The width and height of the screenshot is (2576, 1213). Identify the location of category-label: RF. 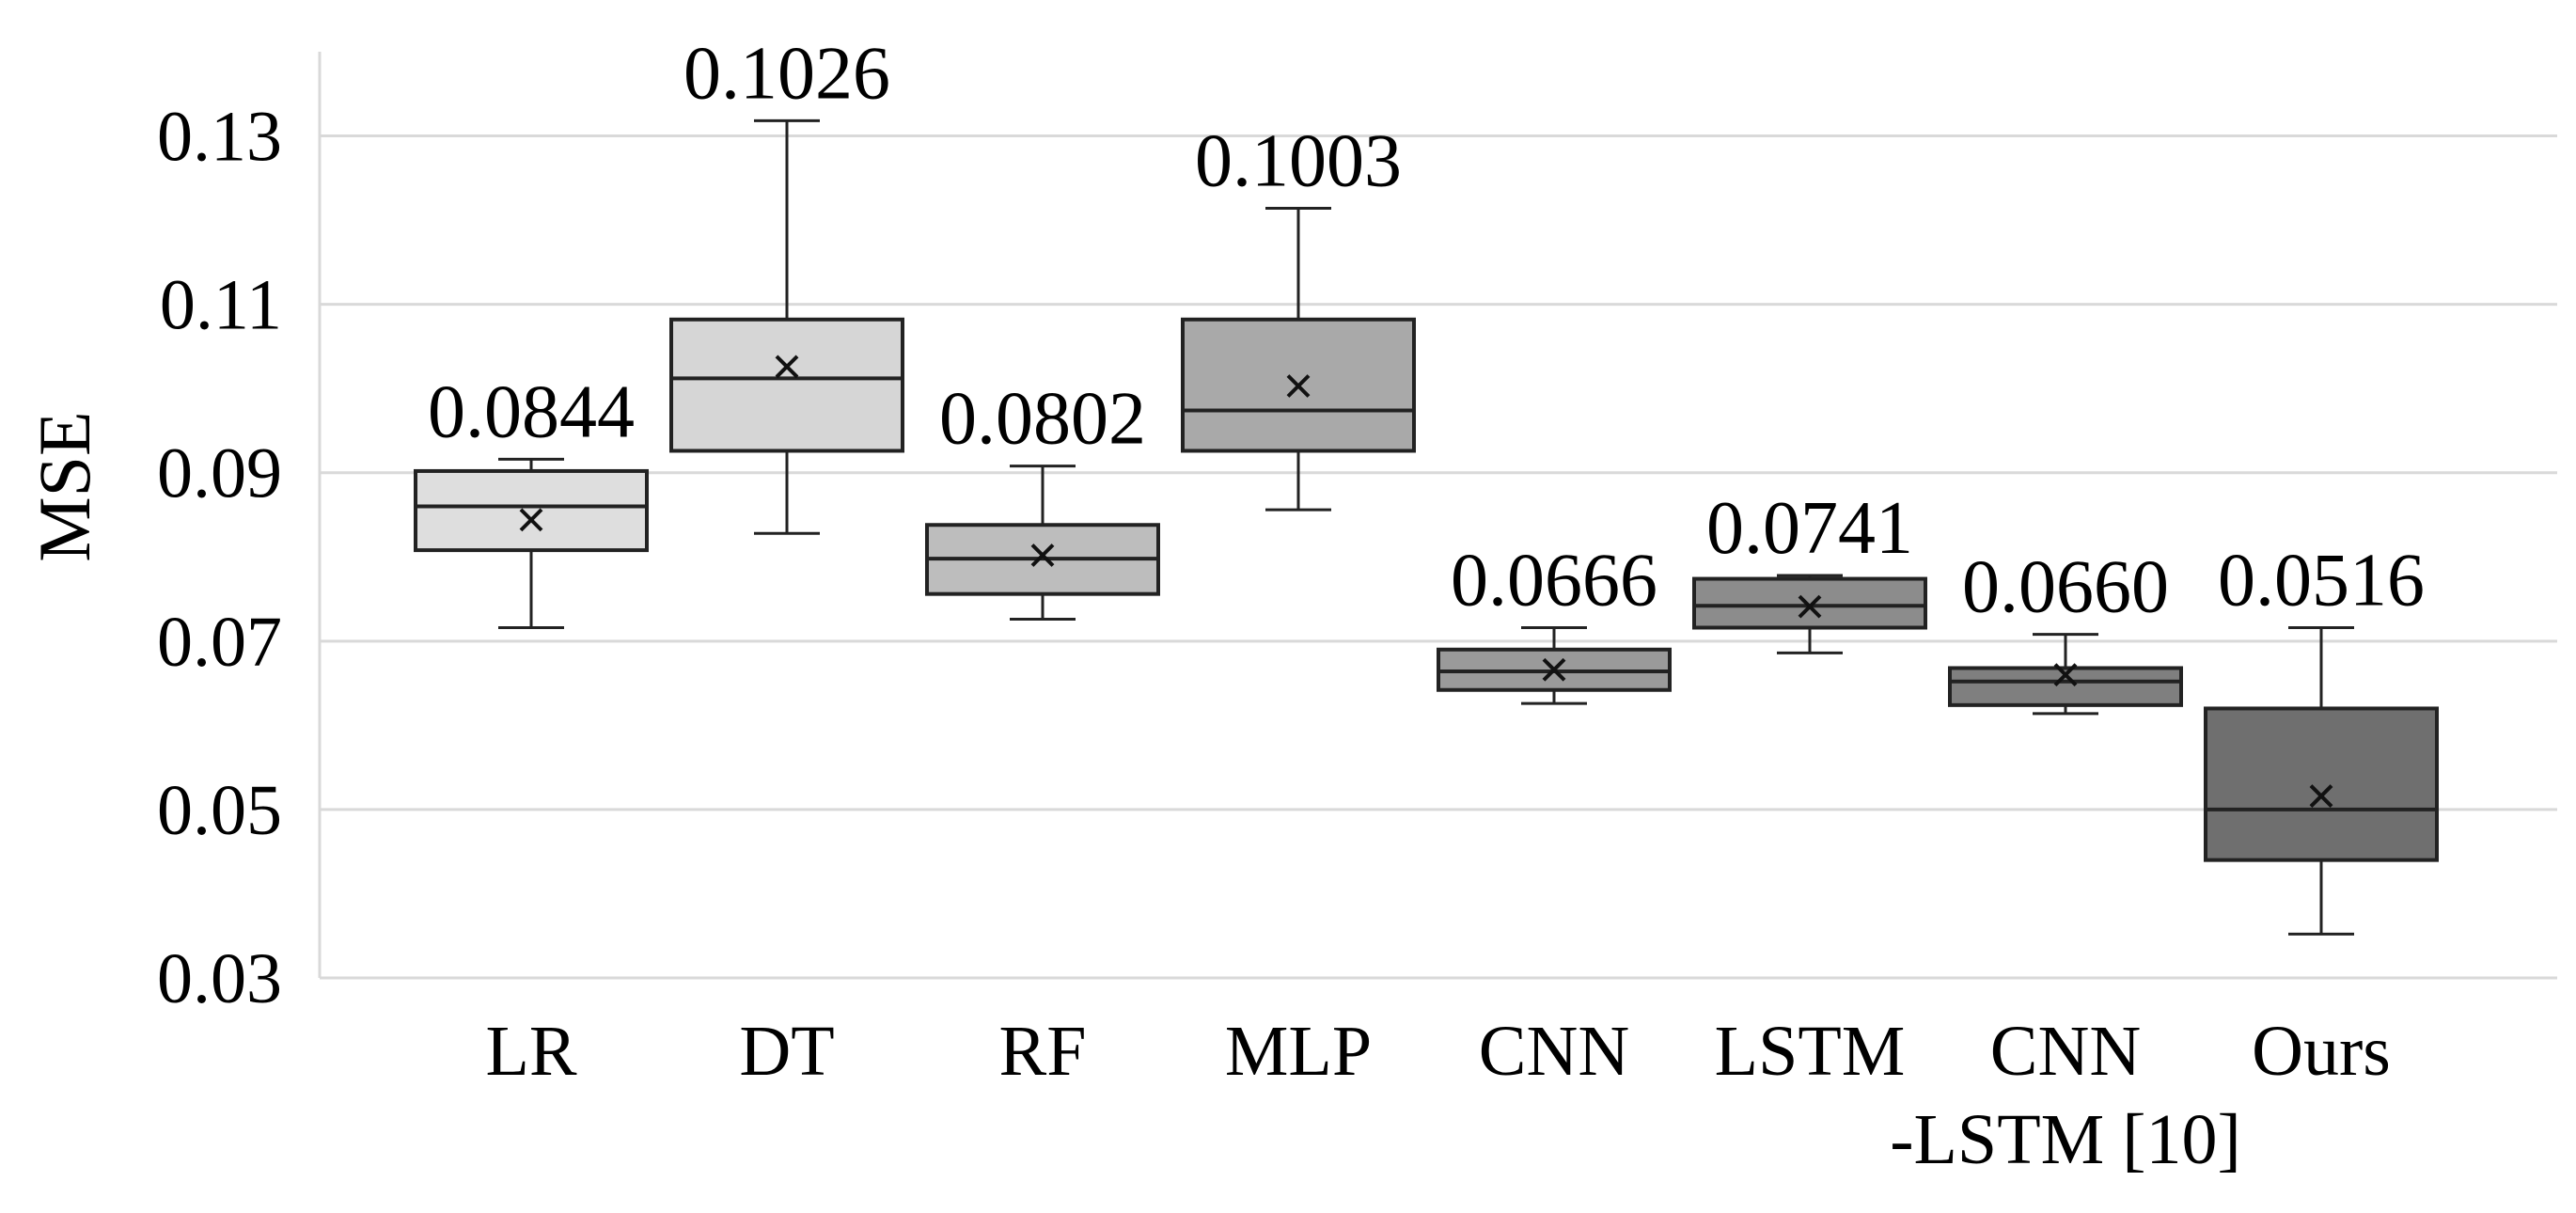
(1043, 1052).